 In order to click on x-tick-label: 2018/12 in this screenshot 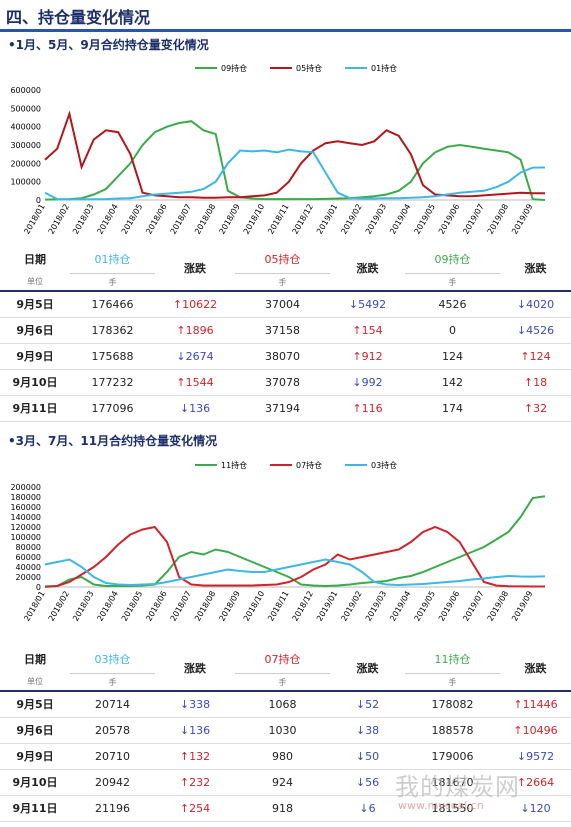, I will do `click(303, 219)`.